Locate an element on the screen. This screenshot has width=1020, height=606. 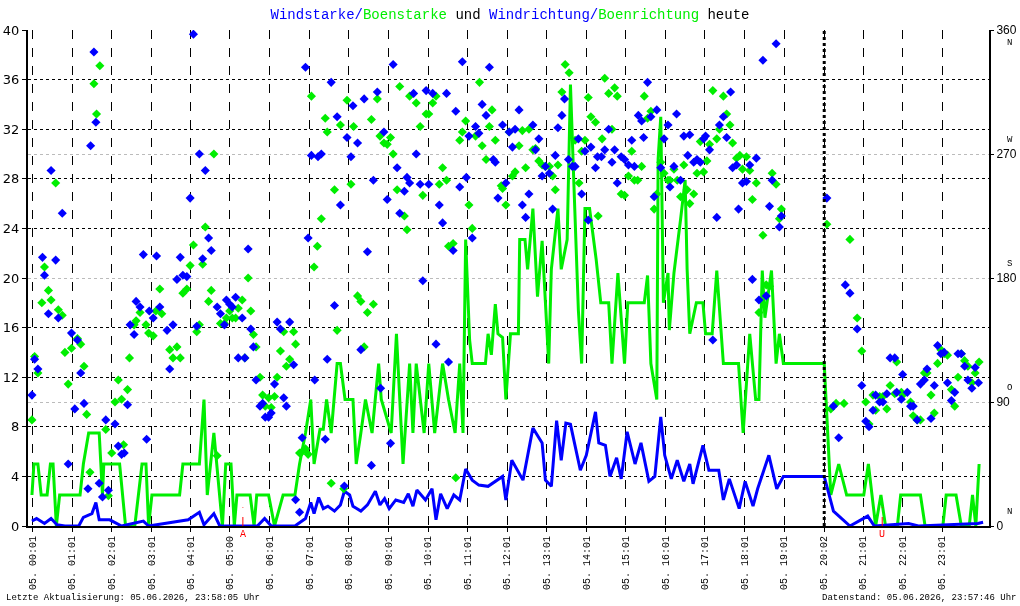
y-tick-label: 36 is located at coordinates (11, 80).